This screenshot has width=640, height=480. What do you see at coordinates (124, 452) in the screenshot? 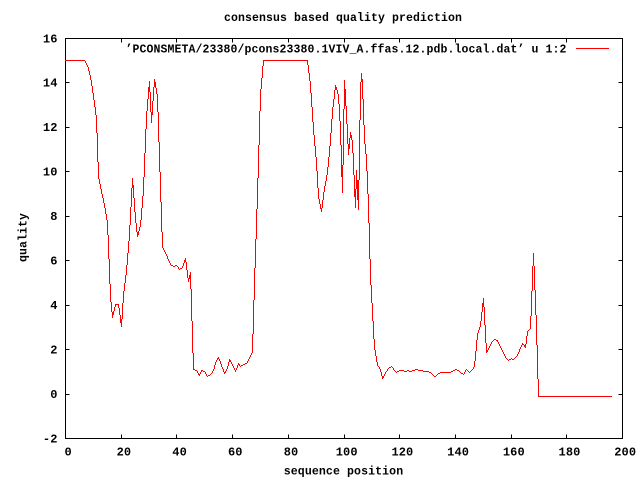
I see `svg-text: 20` at bounding box center [124, 452].